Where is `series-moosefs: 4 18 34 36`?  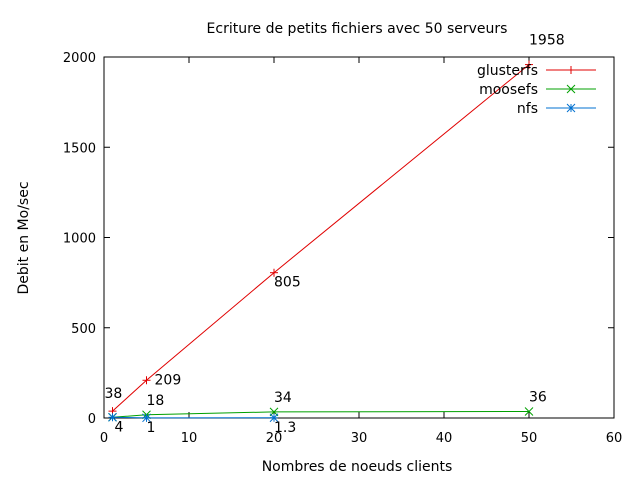 series-moosefs: 4 18 34 36 is located at coordinates (327, 412).